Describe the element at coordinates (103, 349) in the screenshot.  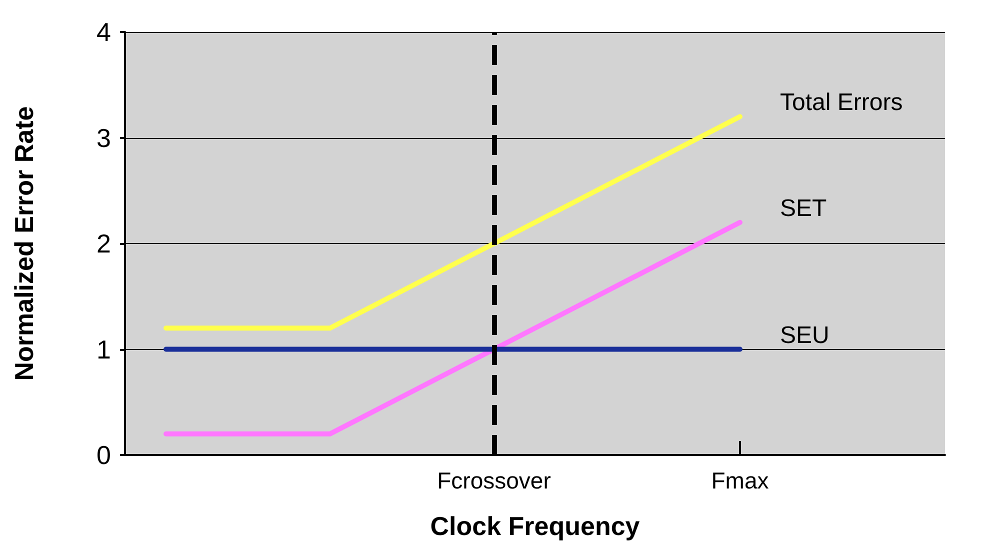
I see `y-tick-label: 1` at that location.